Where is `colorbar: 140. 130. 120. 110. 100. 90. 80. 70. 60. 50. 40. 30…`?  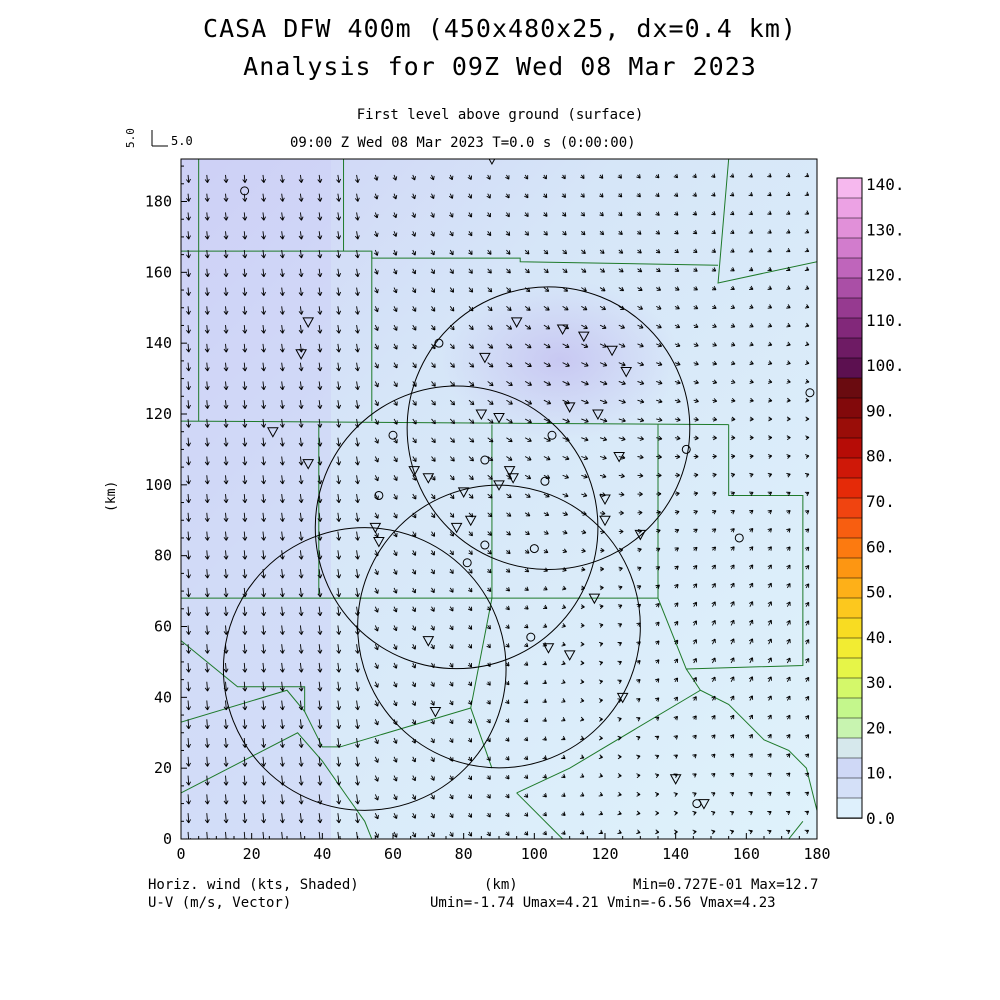
colorbar: 140. 130. 120. 110. 100. 90. 80. 70. 60. 50. 40. 30… is located at coordinates (870, 501).